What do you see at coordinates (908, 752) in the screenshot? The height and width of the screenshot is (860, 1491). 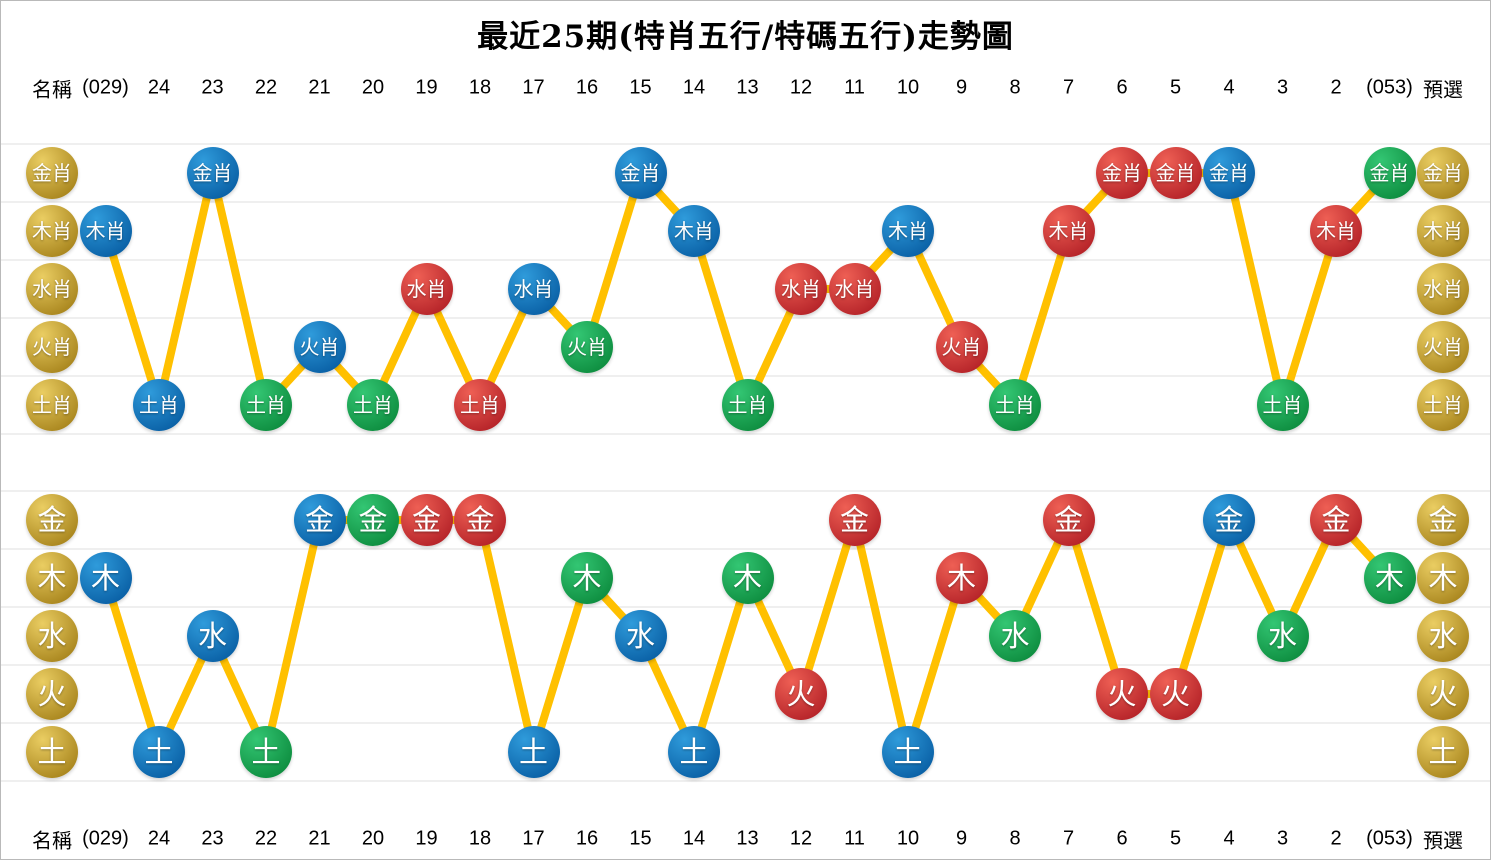 I see `point-10-土: 土` at bounding box center [908, 752].